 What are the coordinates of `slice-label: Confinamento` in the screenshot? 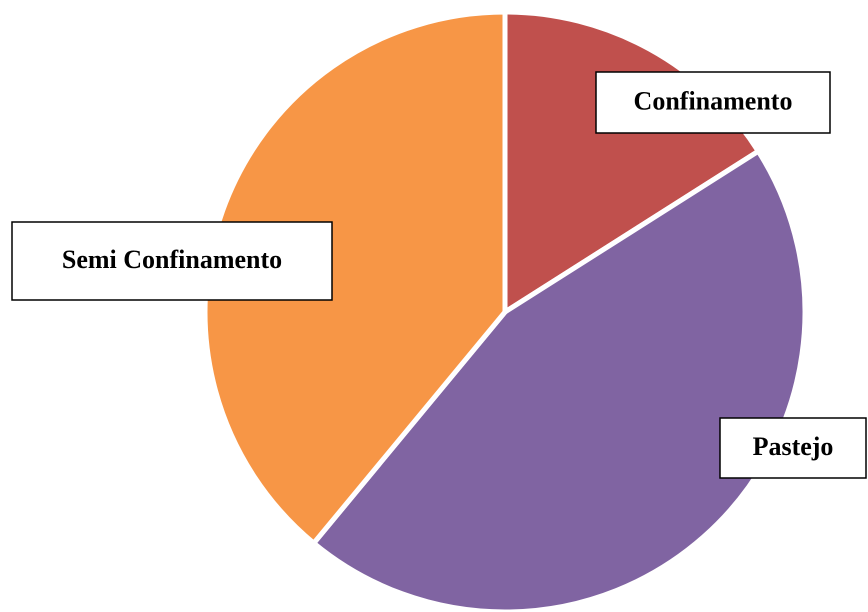 It's located at (713, 100).